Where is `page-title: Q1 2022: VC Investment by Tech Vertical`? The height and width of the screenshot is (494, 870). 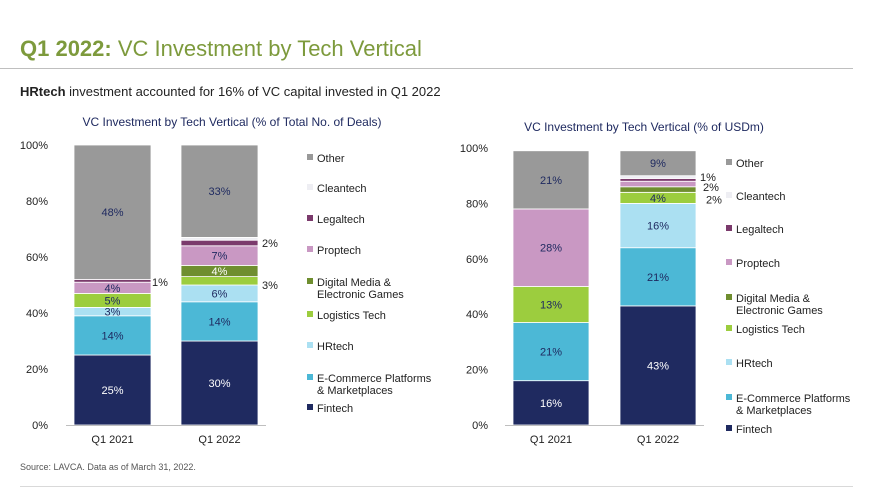 page-title: Q1 2022: VC Investment by Tech Vertical is located at coordinates (221, 49).